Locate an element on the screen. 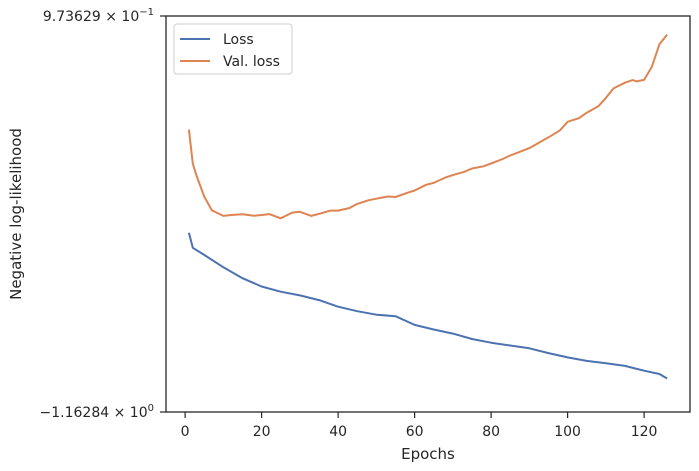  x-tick-label: 120 is located at coordinates (644, 432).